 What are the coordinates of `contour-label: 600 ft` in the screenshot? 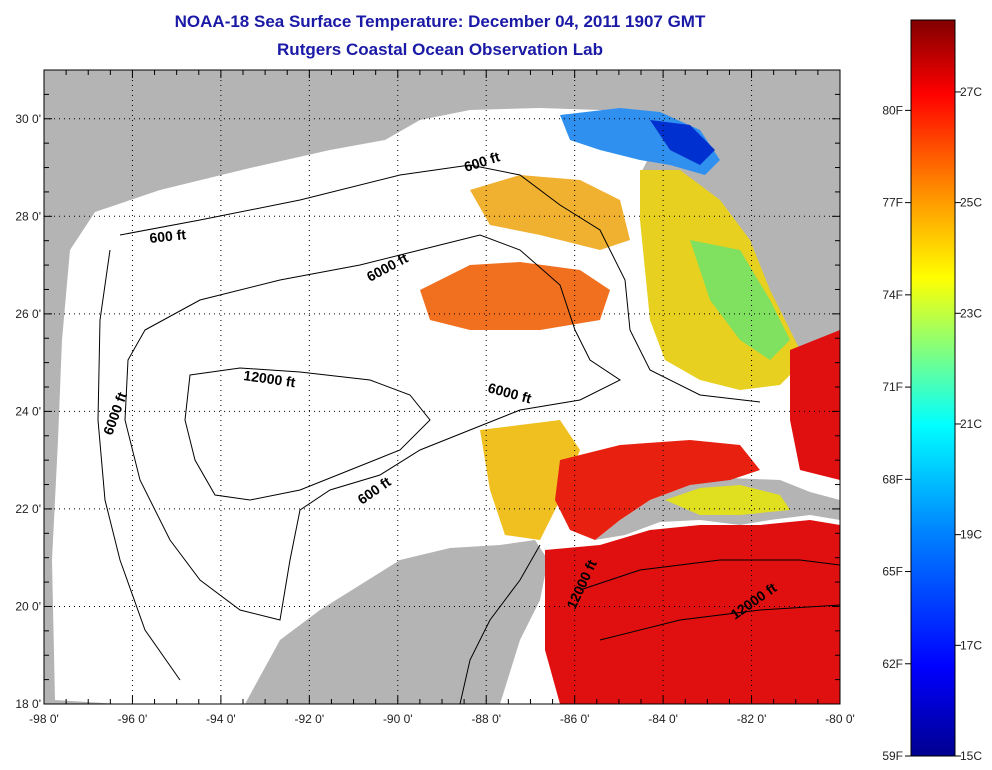 It's located at (168, 236).